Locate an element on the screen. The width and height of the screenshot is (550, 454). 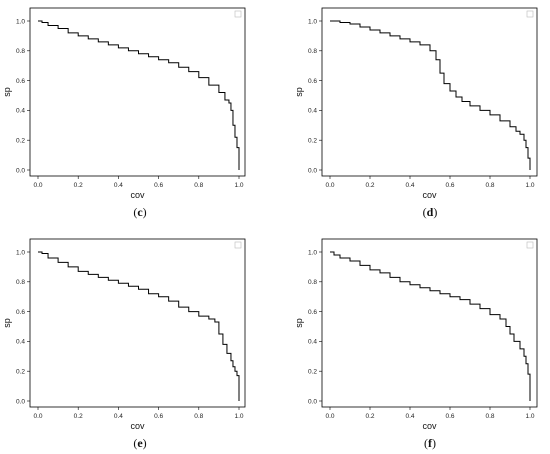
panel-label-letter: f is located at coordinates (430, 443).